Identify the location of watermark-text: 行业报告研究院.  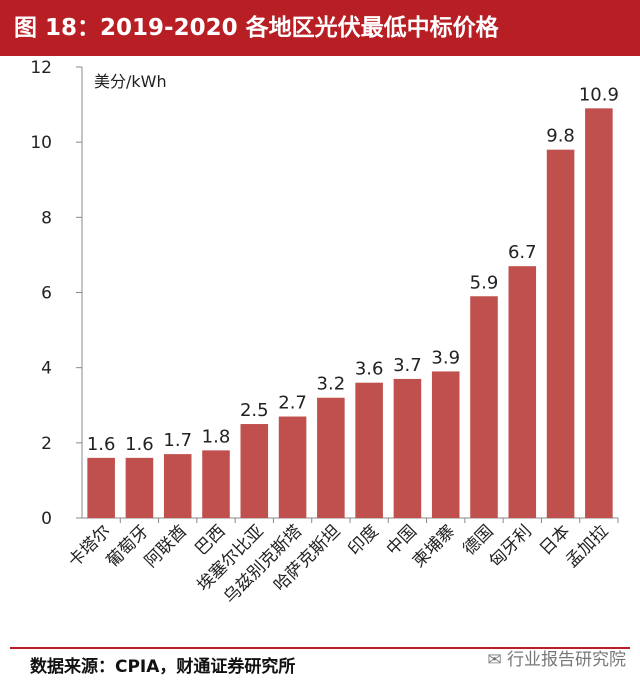
(566, 660).